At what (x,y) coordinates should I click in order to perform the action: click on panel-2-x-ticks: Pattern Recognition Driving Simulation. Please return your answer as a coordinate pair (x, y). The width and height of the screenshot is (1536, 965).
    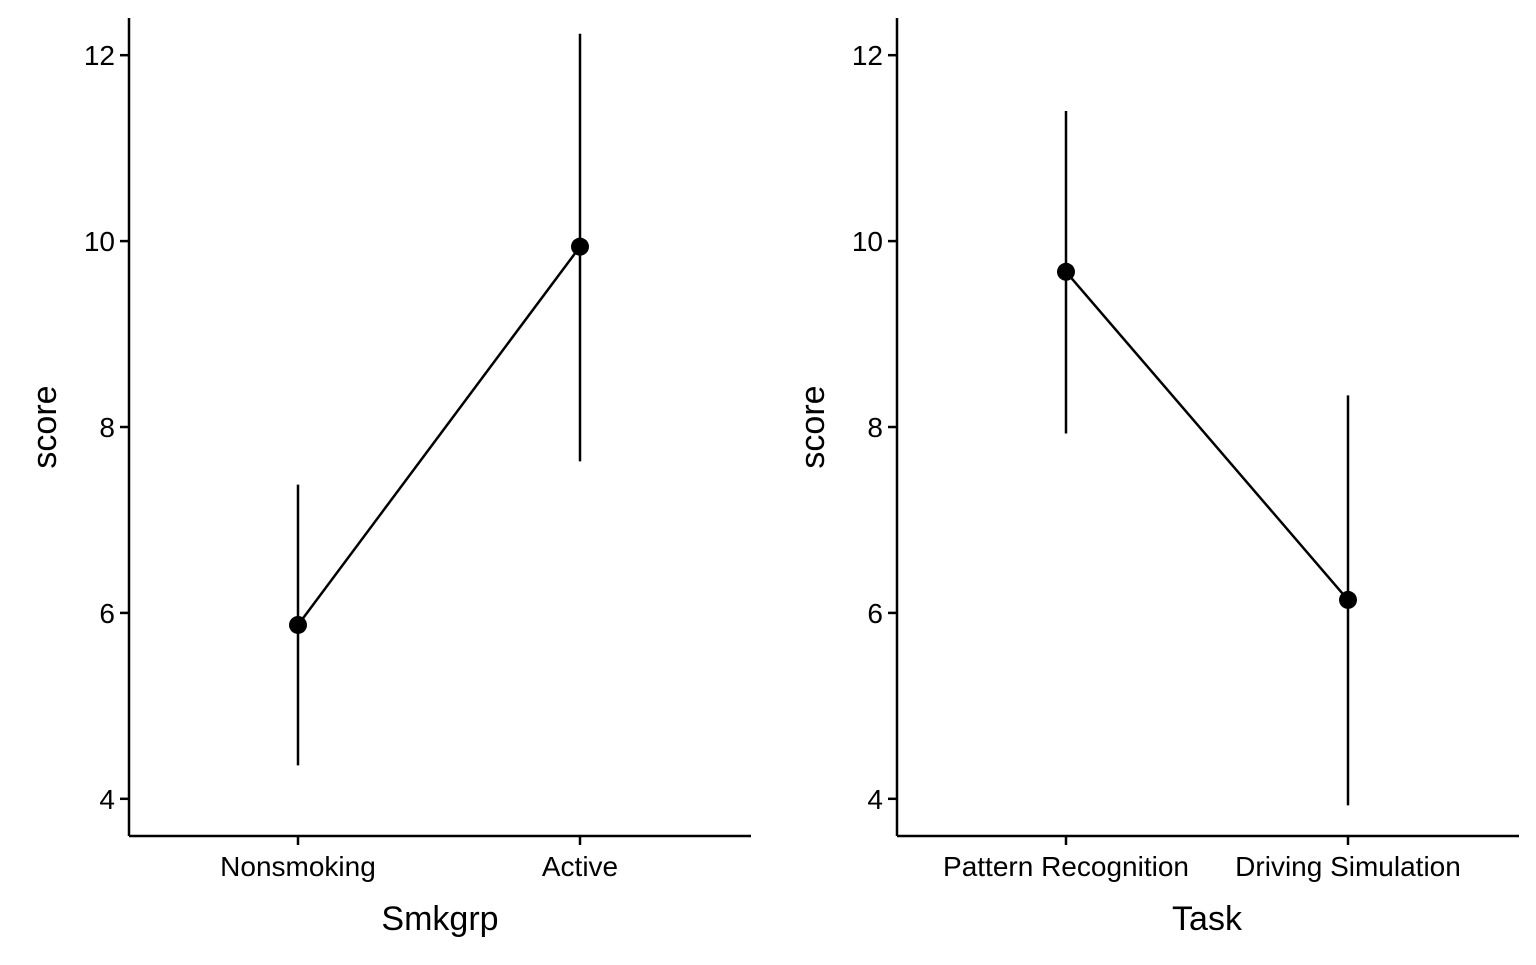
    Looking at the image, I should click on (1202, 859).